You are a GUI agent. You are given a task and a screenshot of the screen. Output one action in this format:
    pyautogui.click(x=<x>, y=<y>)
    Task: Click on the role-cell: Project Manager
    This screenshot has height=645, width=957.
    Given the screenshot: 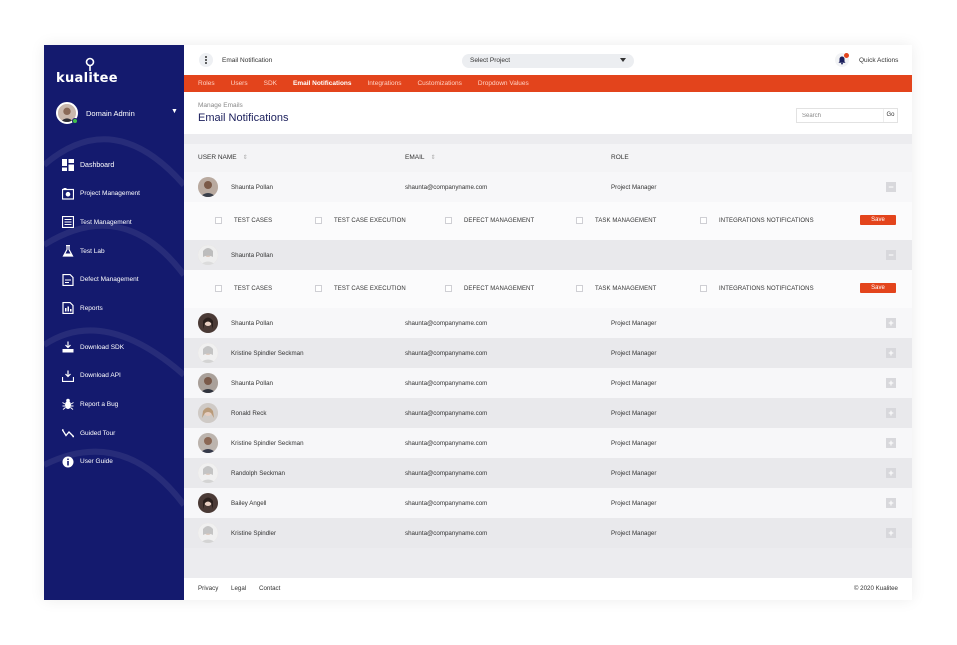 What is the action you would take?
    pyautogui.click(x=634, y=533)
    